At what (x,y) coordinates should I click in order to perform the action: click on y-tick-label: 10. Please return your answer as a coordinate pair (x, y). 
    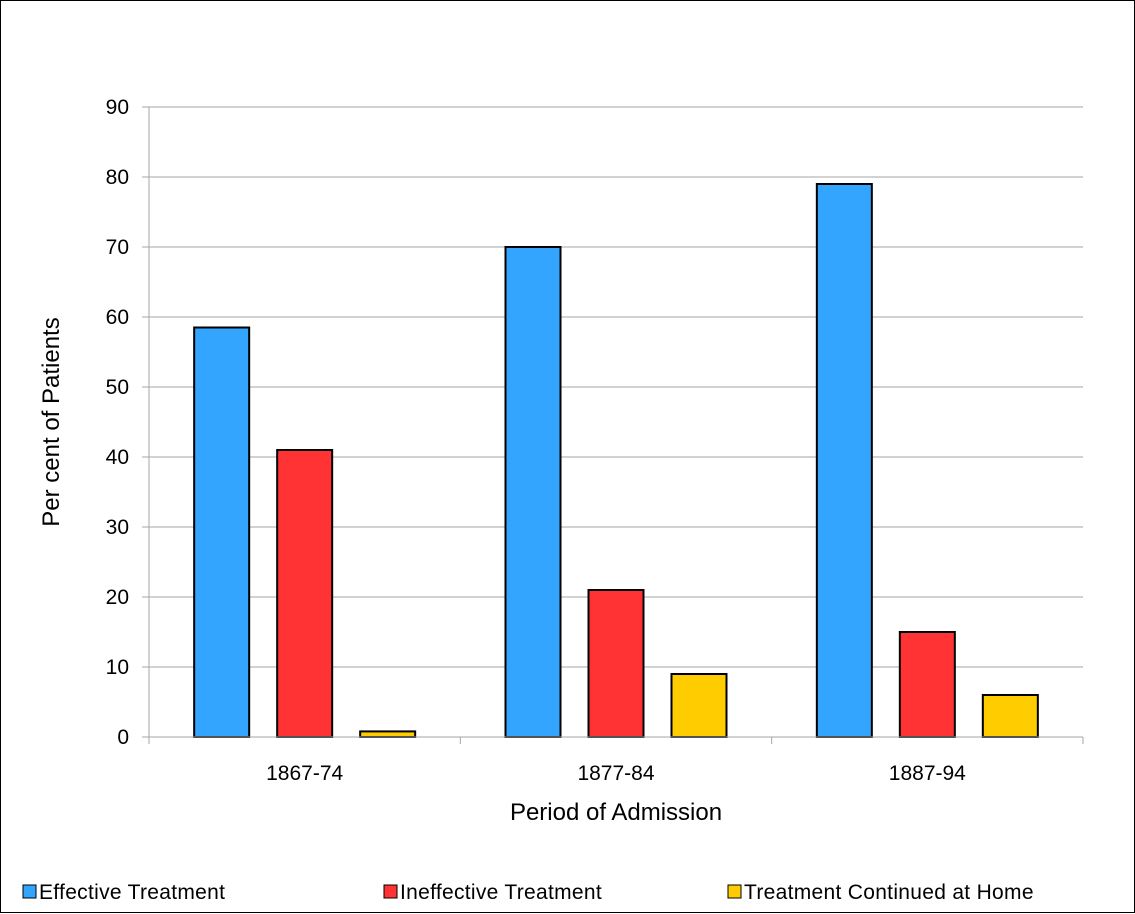
    Looking at the image, I should click on (117, 667).